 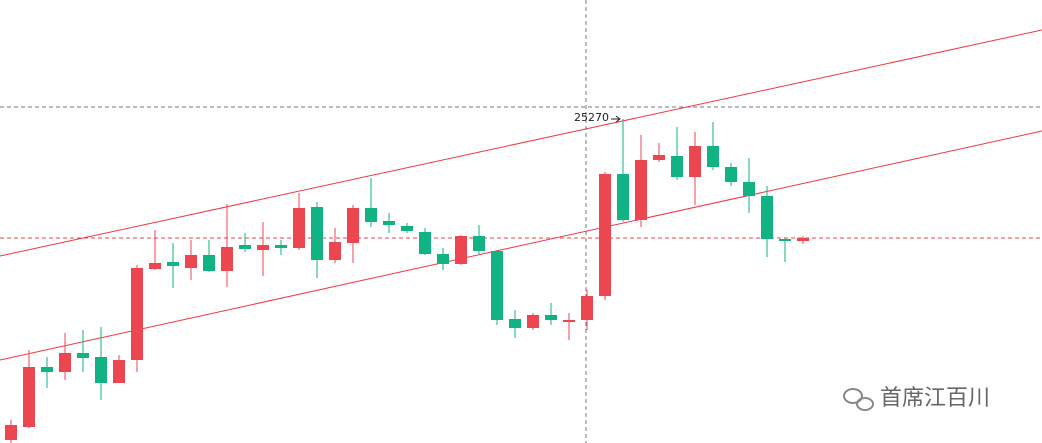 I want to click on watermark-icon, so click(x=858, y=399).